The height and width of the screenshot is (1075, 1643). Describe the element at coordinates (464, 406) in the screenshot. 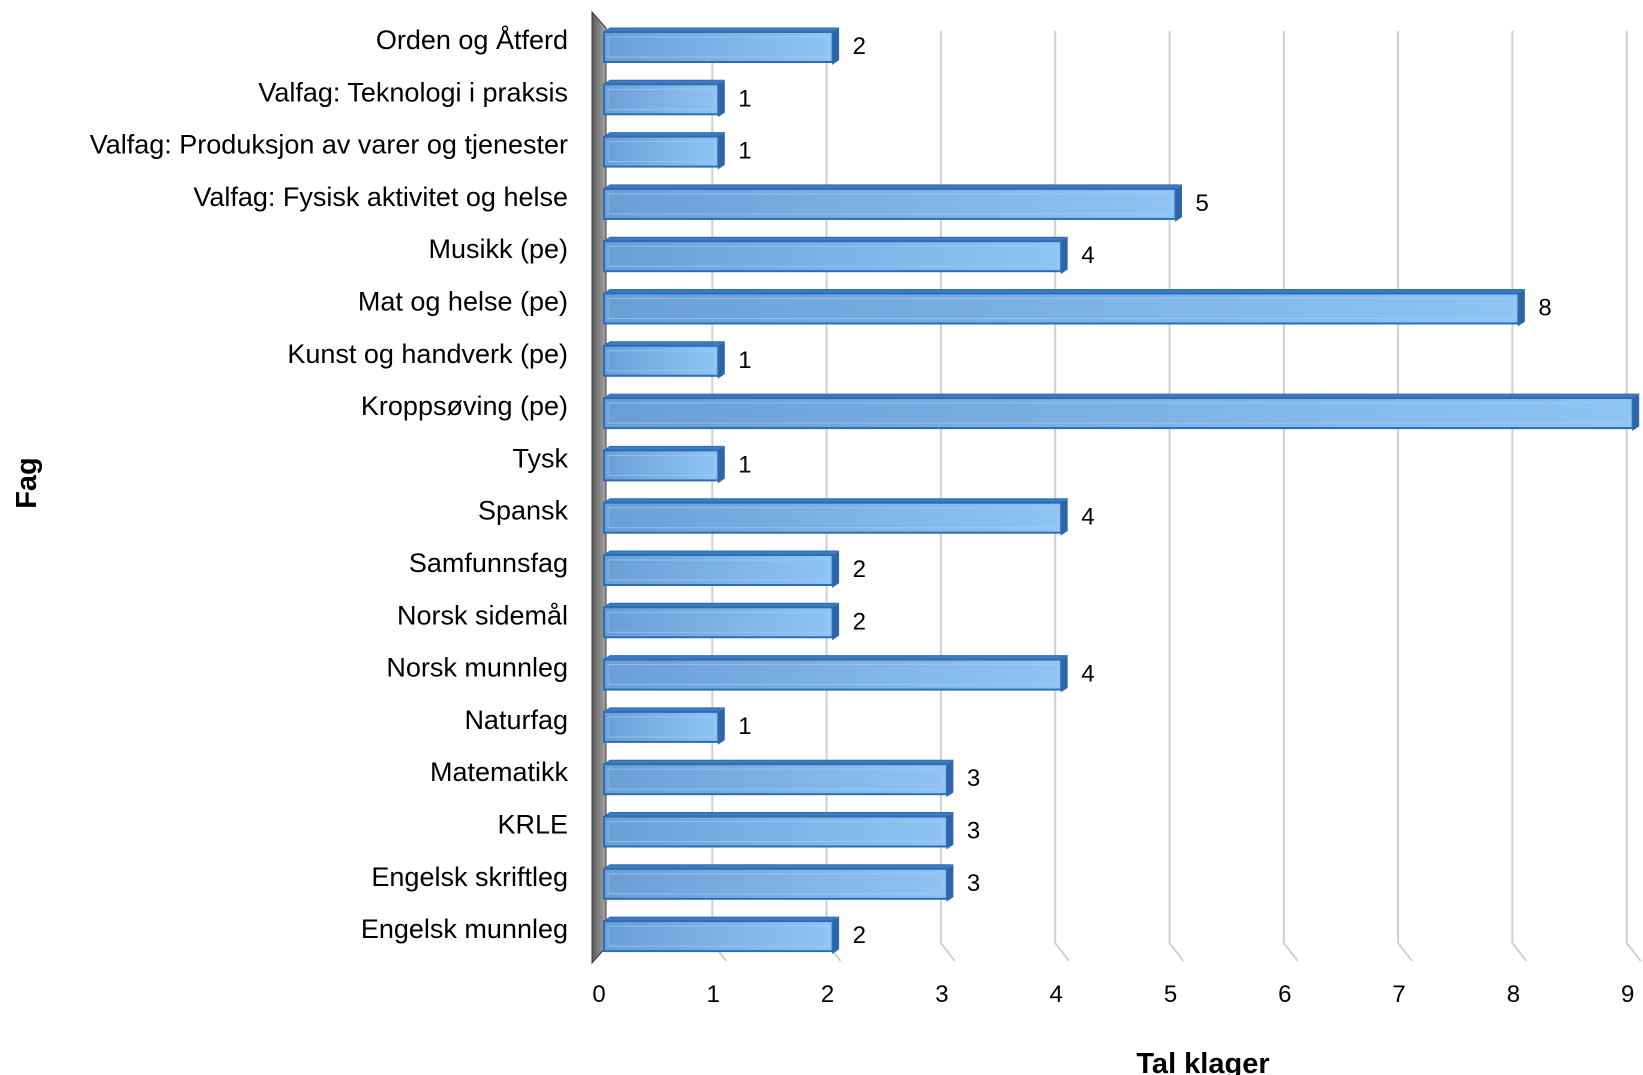

I see `category-label: Kroppsøving (pe)` at that location.